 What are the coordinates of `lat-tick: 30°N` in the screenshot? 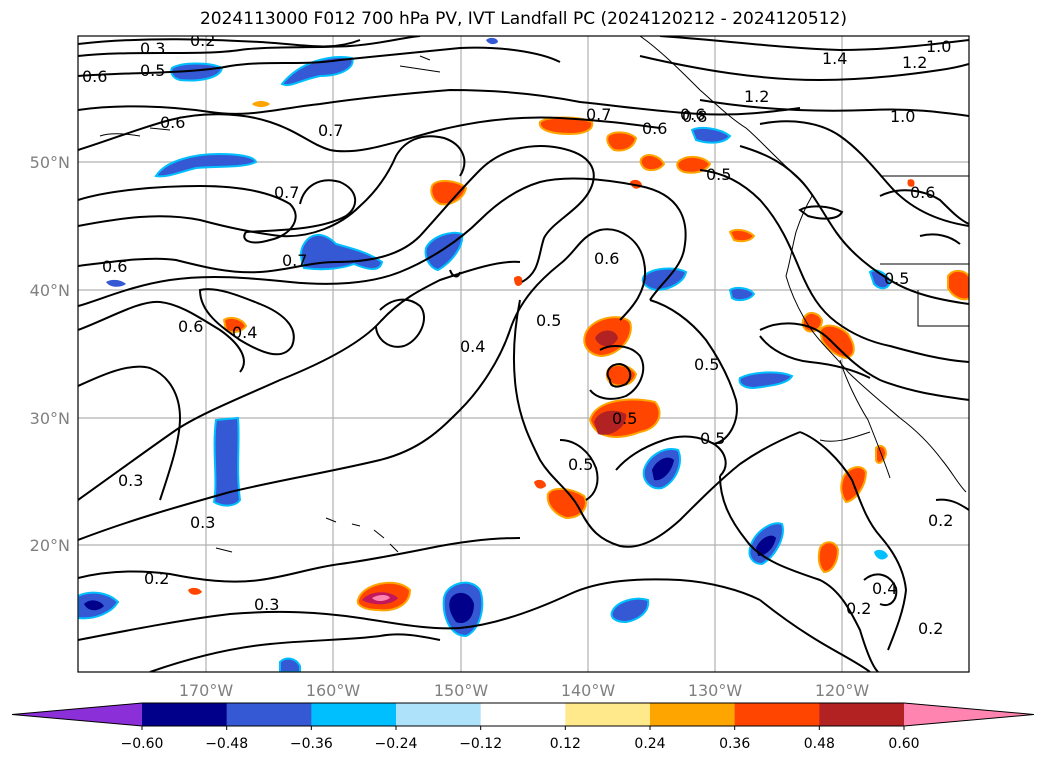 It's located at (50, 418).